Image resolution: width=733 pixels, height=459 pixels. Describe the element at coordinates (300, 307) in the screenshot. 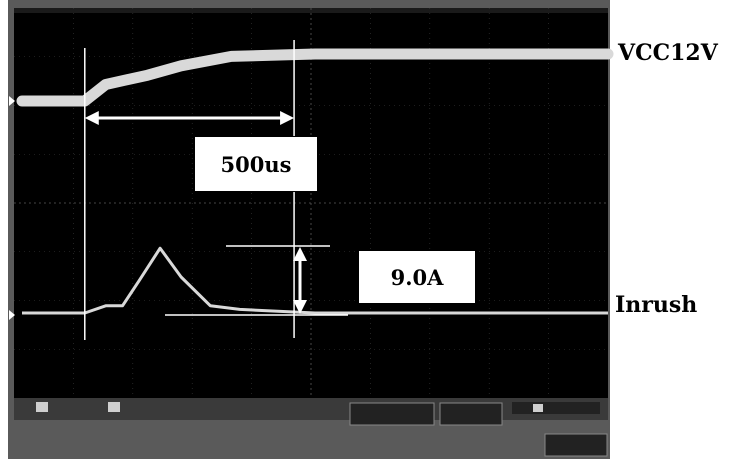

I see `amplitude-arrow-bottom-head` at that location.